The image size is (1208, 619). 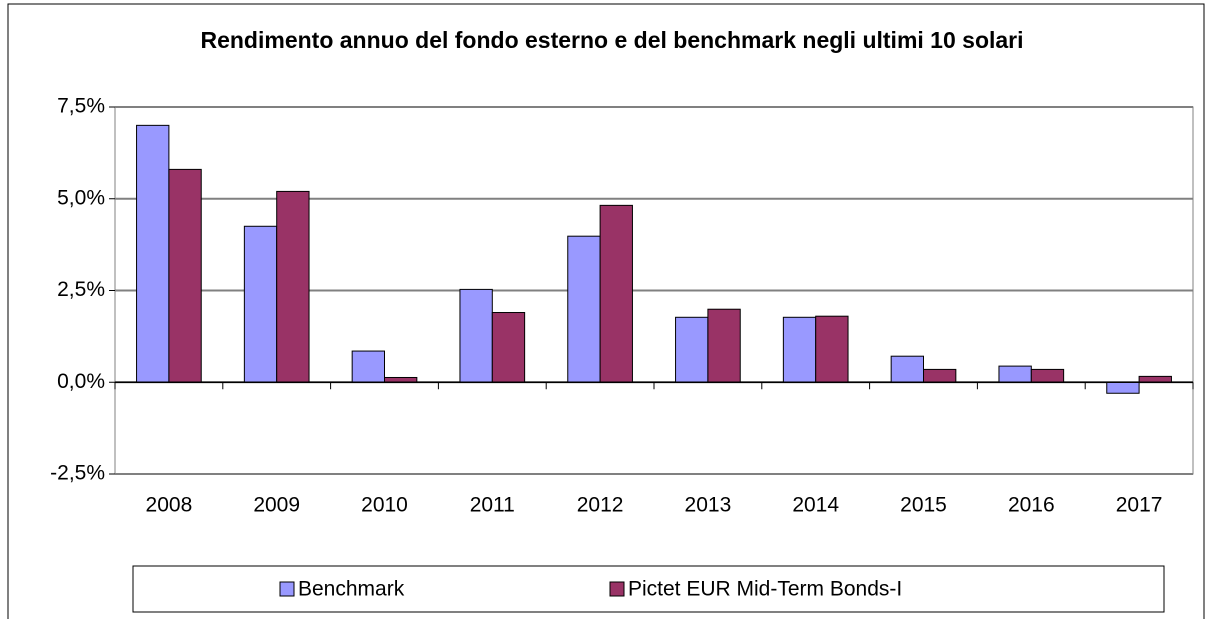 I want to click on y-tick-label: 2,5%, so click(x=81, y=289).